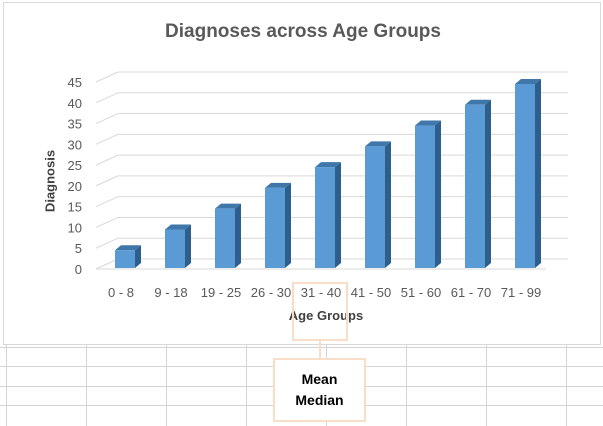  I want to click on y-tick-label: 5, so click(78, 248).